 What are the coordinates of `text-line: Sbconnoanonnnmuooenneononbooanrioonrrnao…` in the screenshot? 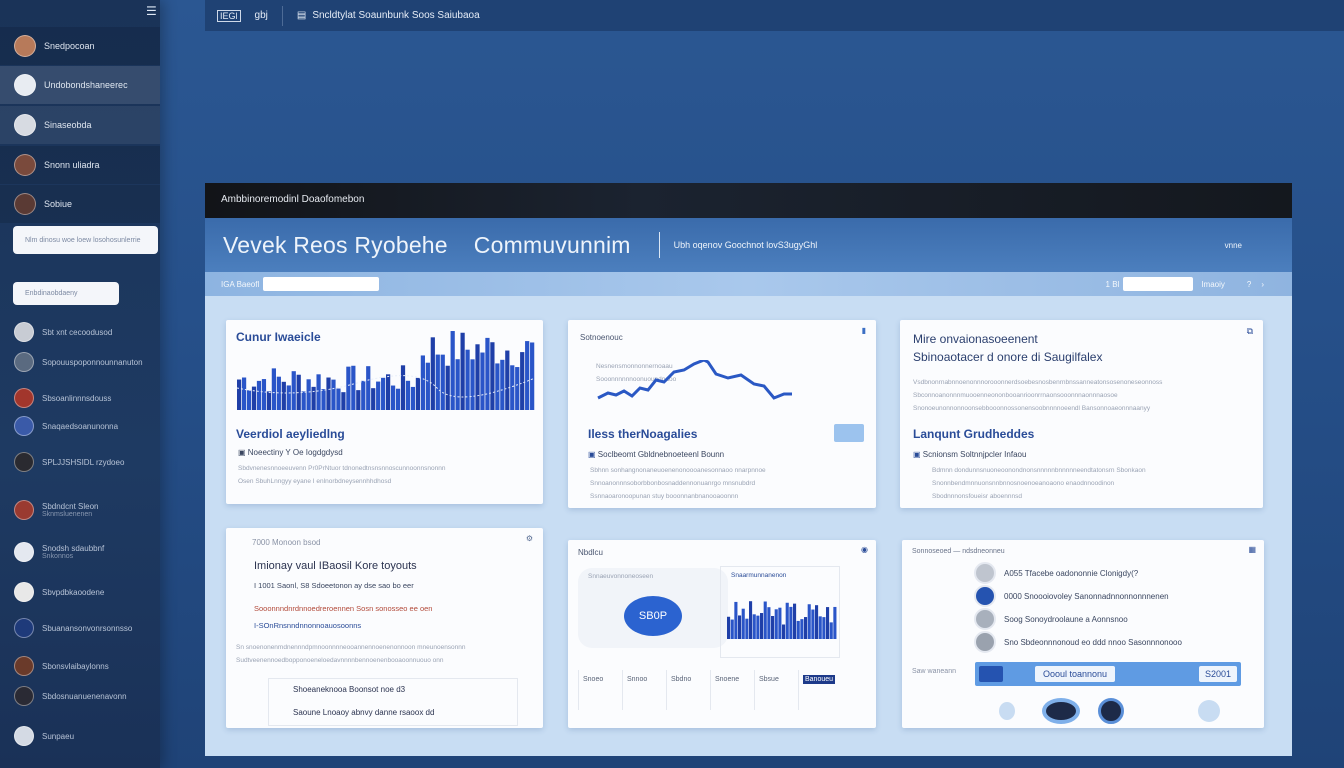 It's located at (1015, 395).